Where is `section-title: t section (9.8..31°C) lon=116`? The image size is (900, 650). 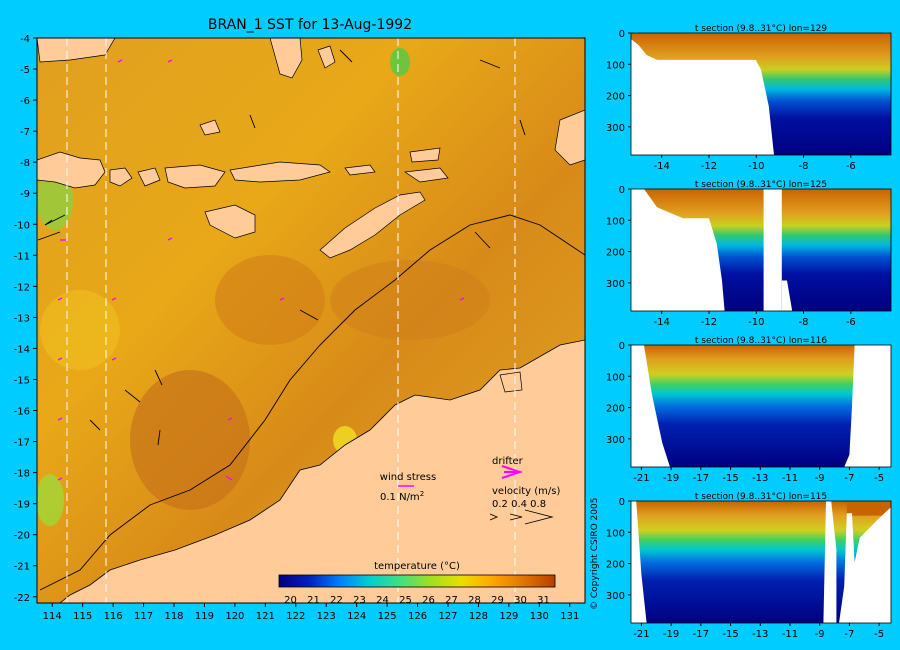 section-title: t section (9.8..31°C) lon=116 is located at coordinates (761, 341).